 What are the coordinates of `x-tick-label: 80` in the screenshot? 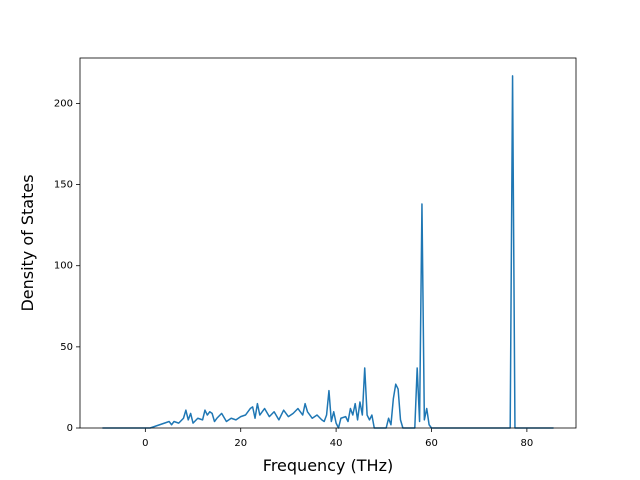 It's located at (527, 443).